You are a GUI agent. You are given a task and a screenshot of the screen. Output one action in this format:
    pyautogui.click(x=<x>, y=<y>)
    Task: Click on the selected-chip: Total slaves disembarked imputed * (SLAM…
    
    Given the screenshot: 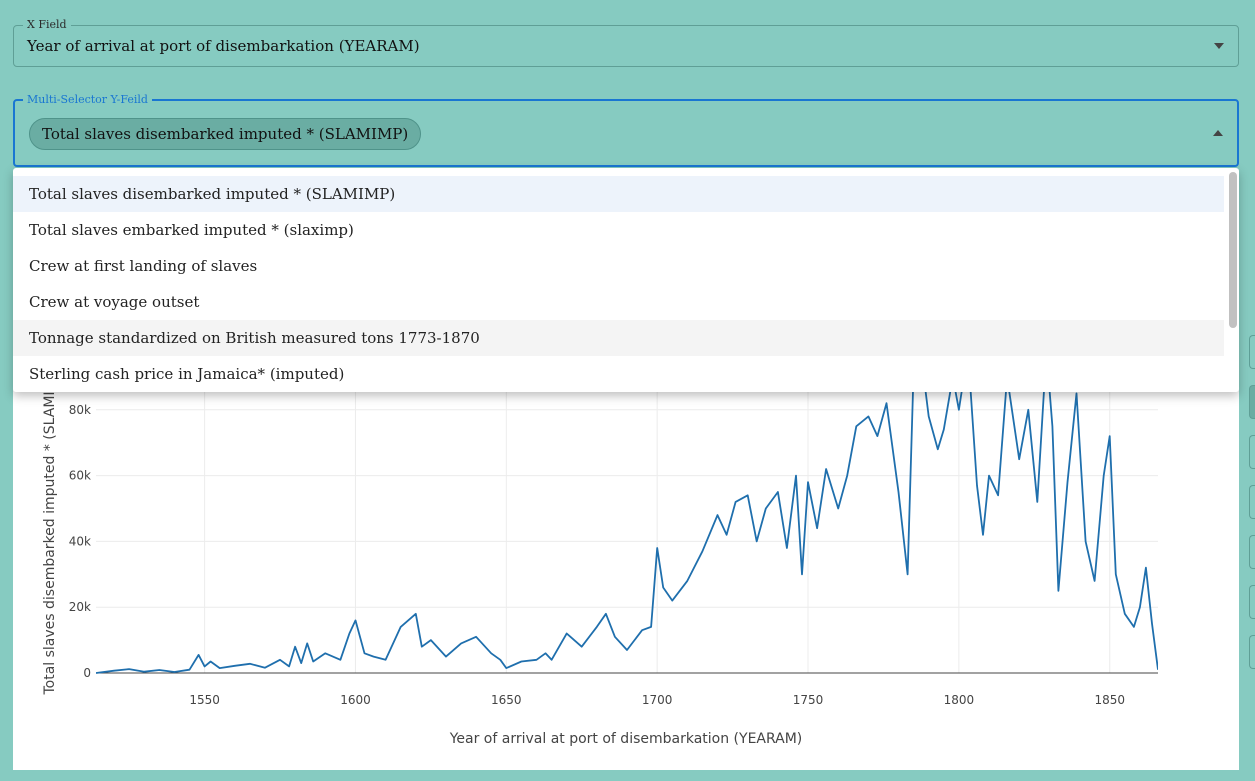 What is the action you would take?
    pyautogui.click(x=225, y=134)
    